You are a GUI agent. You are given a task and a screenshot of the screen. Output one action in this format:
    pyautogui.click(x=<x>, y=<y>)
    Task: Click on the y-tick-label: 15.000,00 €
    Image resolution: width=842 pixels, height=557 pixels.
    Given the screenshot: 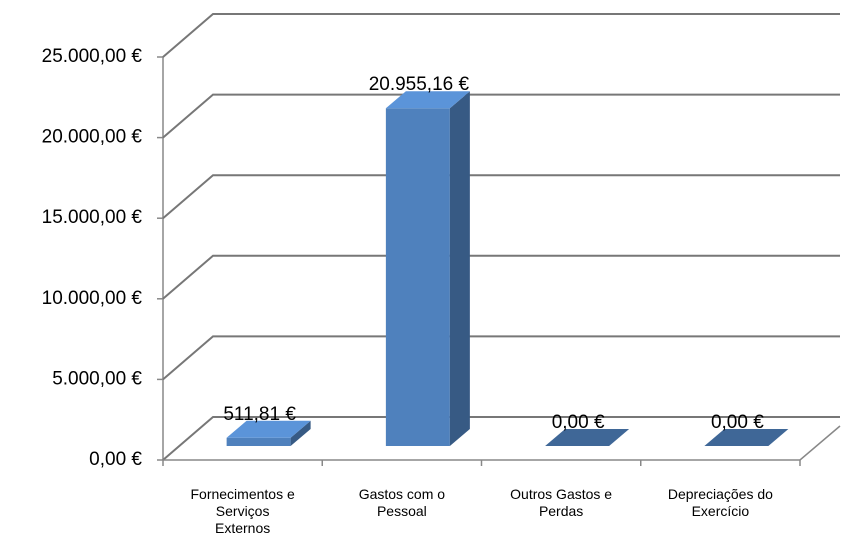 What is the action you would take?
    pyautogui.click(x=92, y=217)
    